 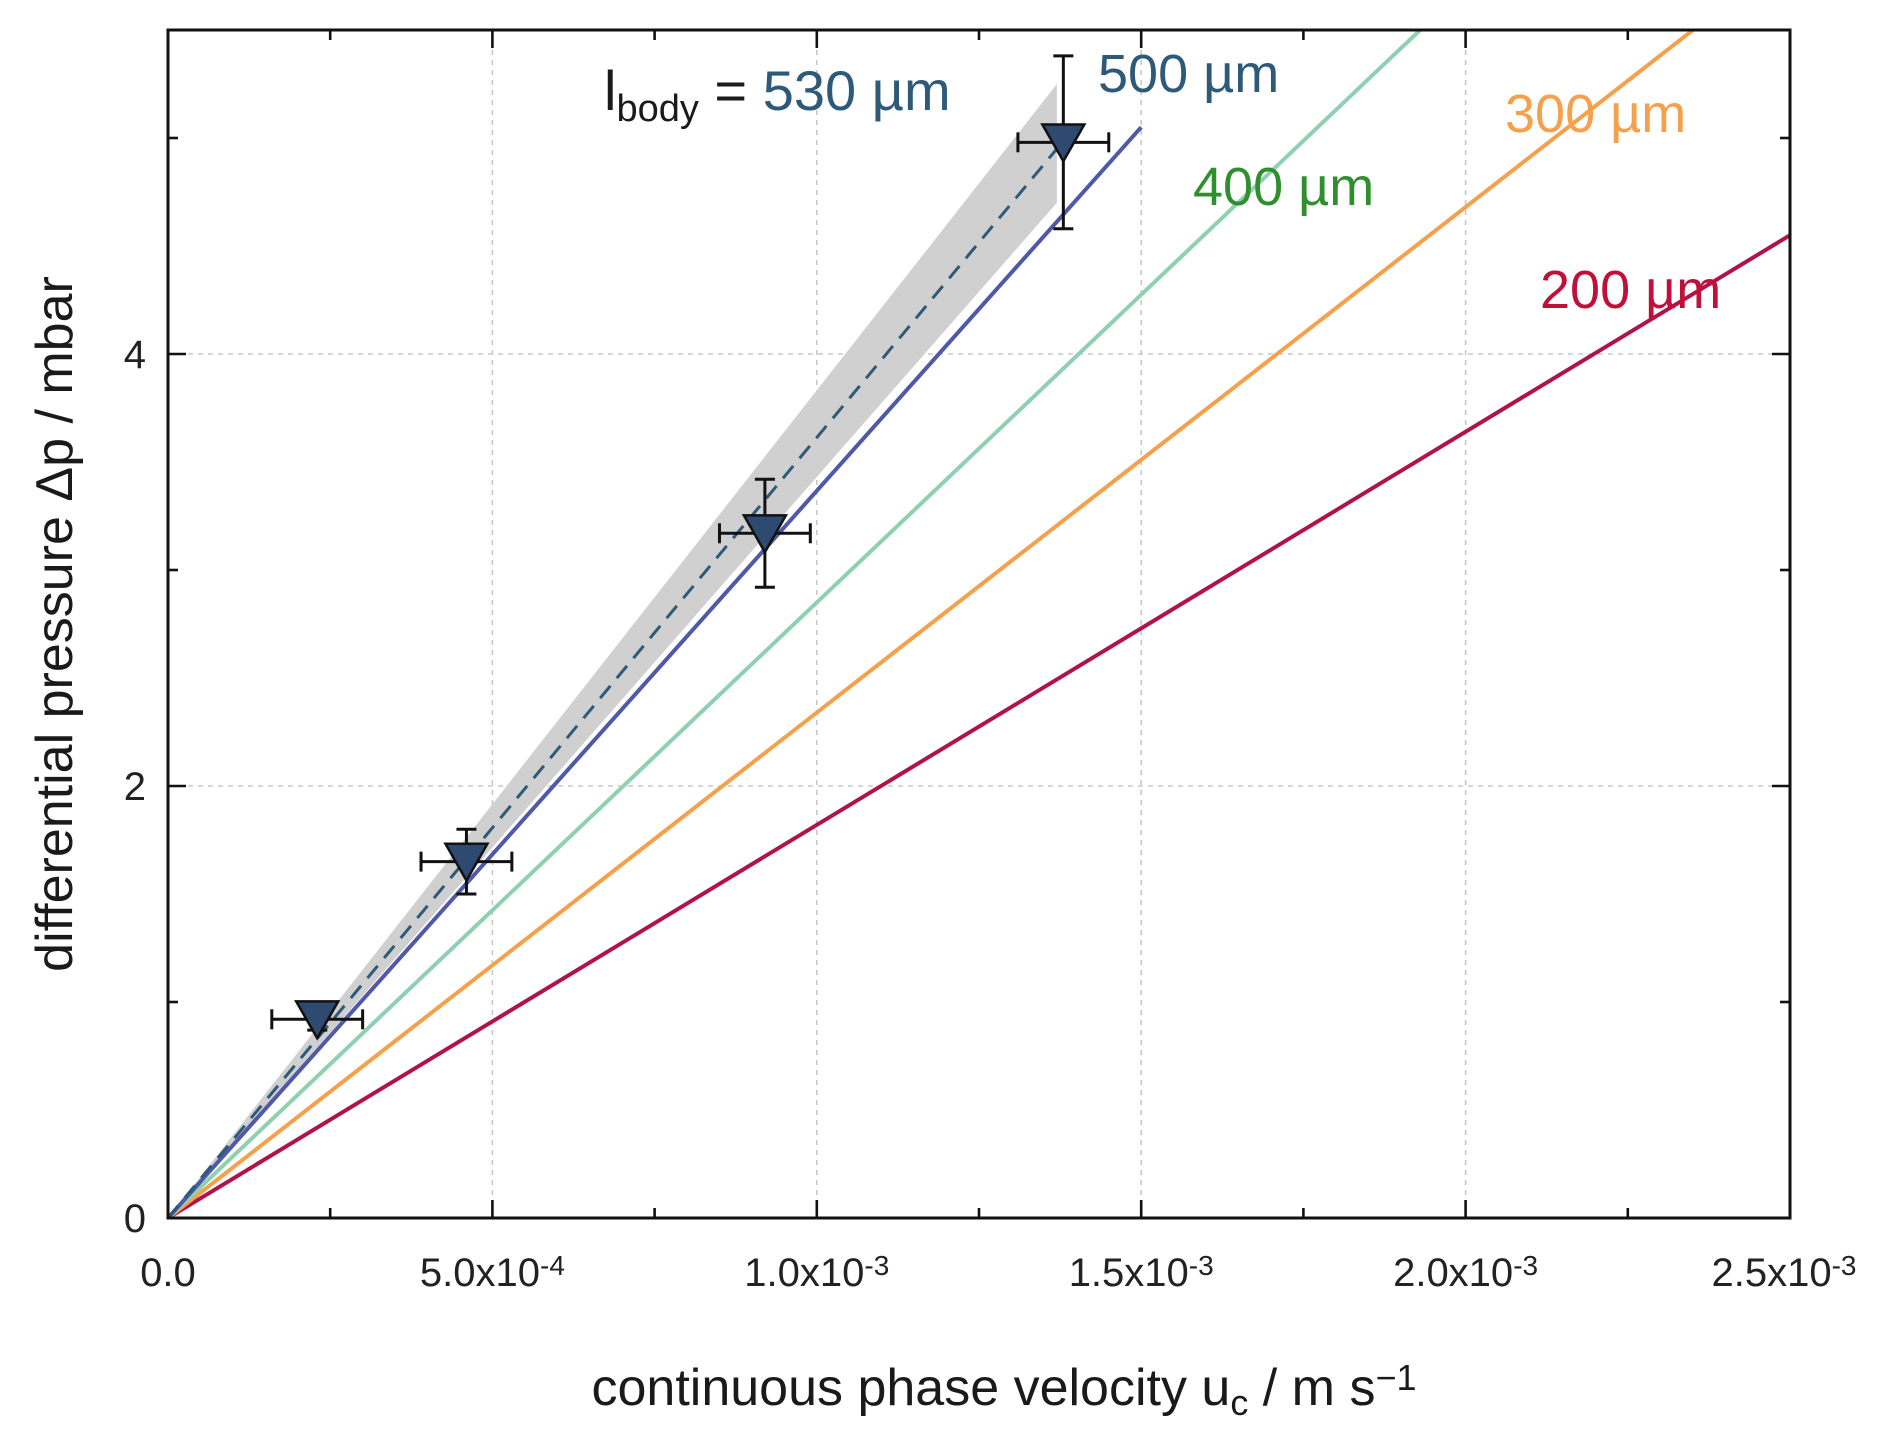 I want to click on y-tick-label: 0, so click(x=135, y=1219).